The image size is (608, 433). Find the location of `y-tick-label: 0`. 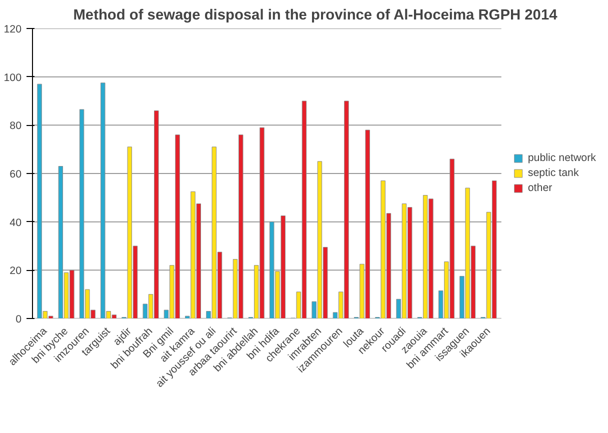

y-tick-label: 0 is located at coordinates (19, 320).